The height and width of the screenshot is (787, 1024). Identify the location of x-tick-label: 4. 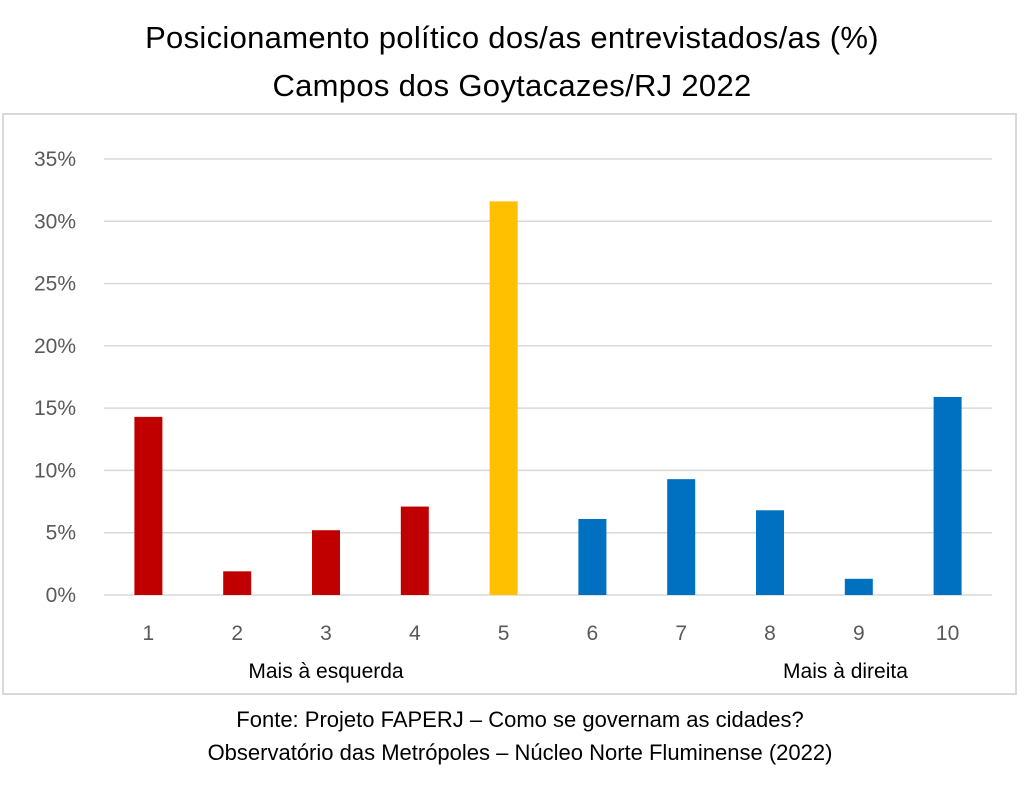
(415, 633).